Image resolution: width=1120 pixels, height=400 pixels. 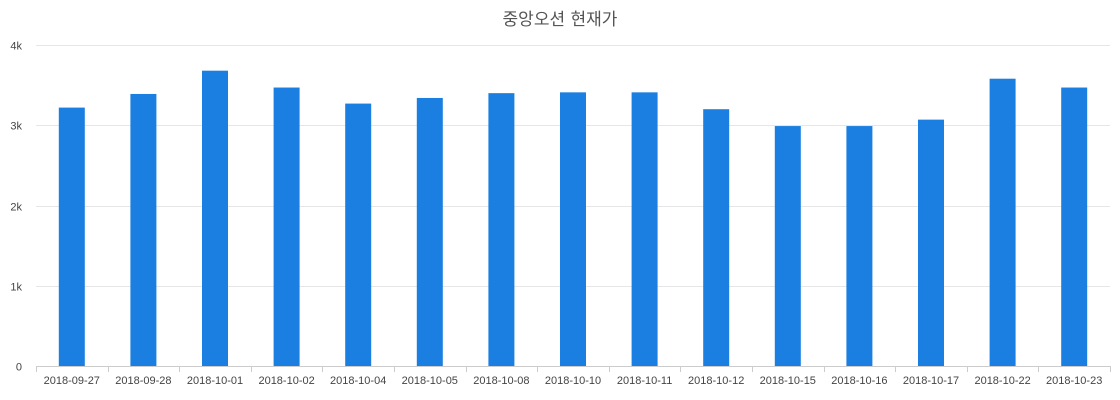 I want to click on x-tick-label: 2018-10-01, so click(x=215, y=381).